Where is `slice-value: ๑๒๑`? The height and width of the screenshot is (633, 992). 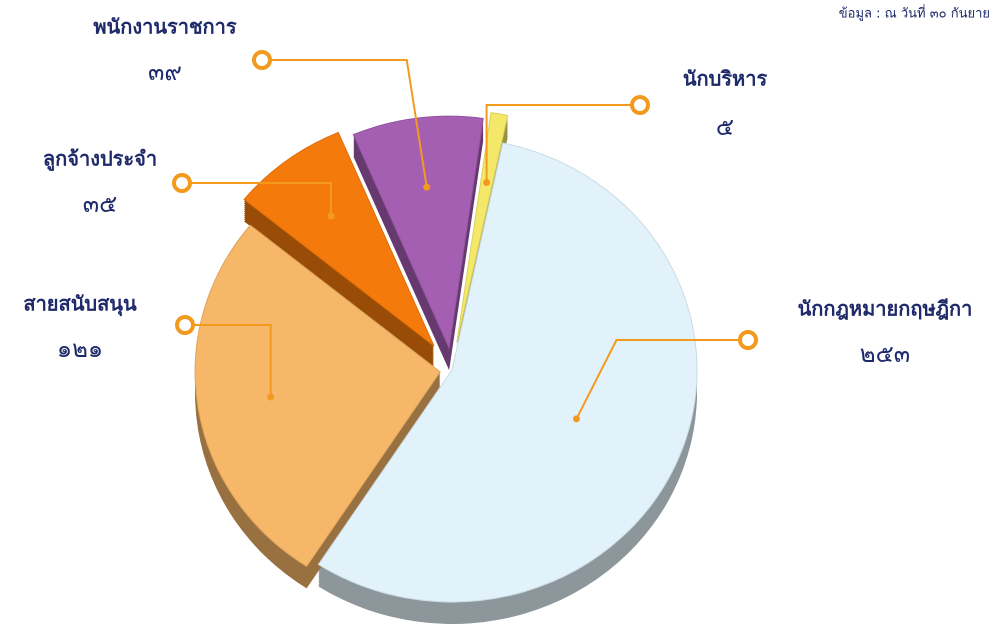
slice-value: ๑๒๑ is located at coordinates (80, 349).